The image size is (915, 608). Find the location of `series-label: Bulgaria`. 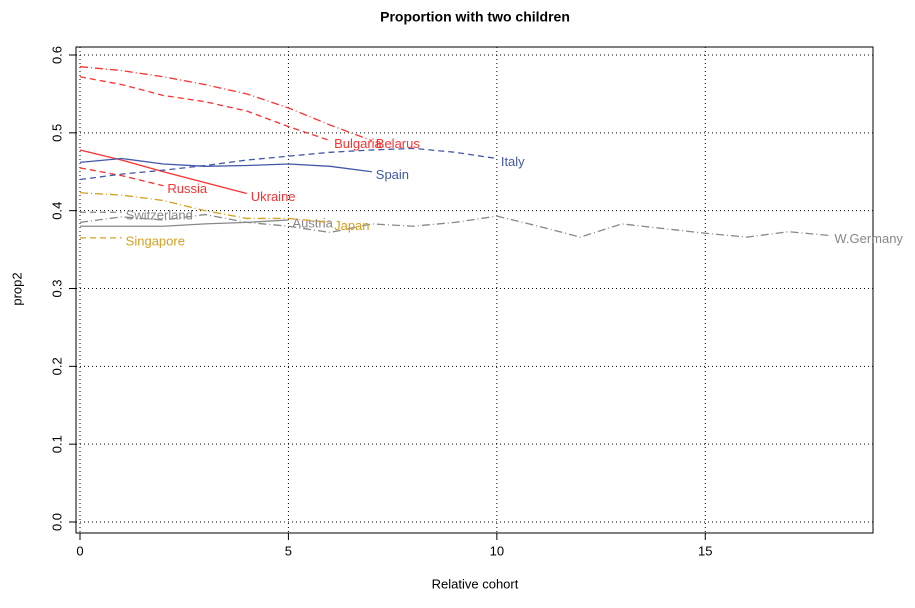

series-label: Bulgaria is located at coordinates (358, 143).